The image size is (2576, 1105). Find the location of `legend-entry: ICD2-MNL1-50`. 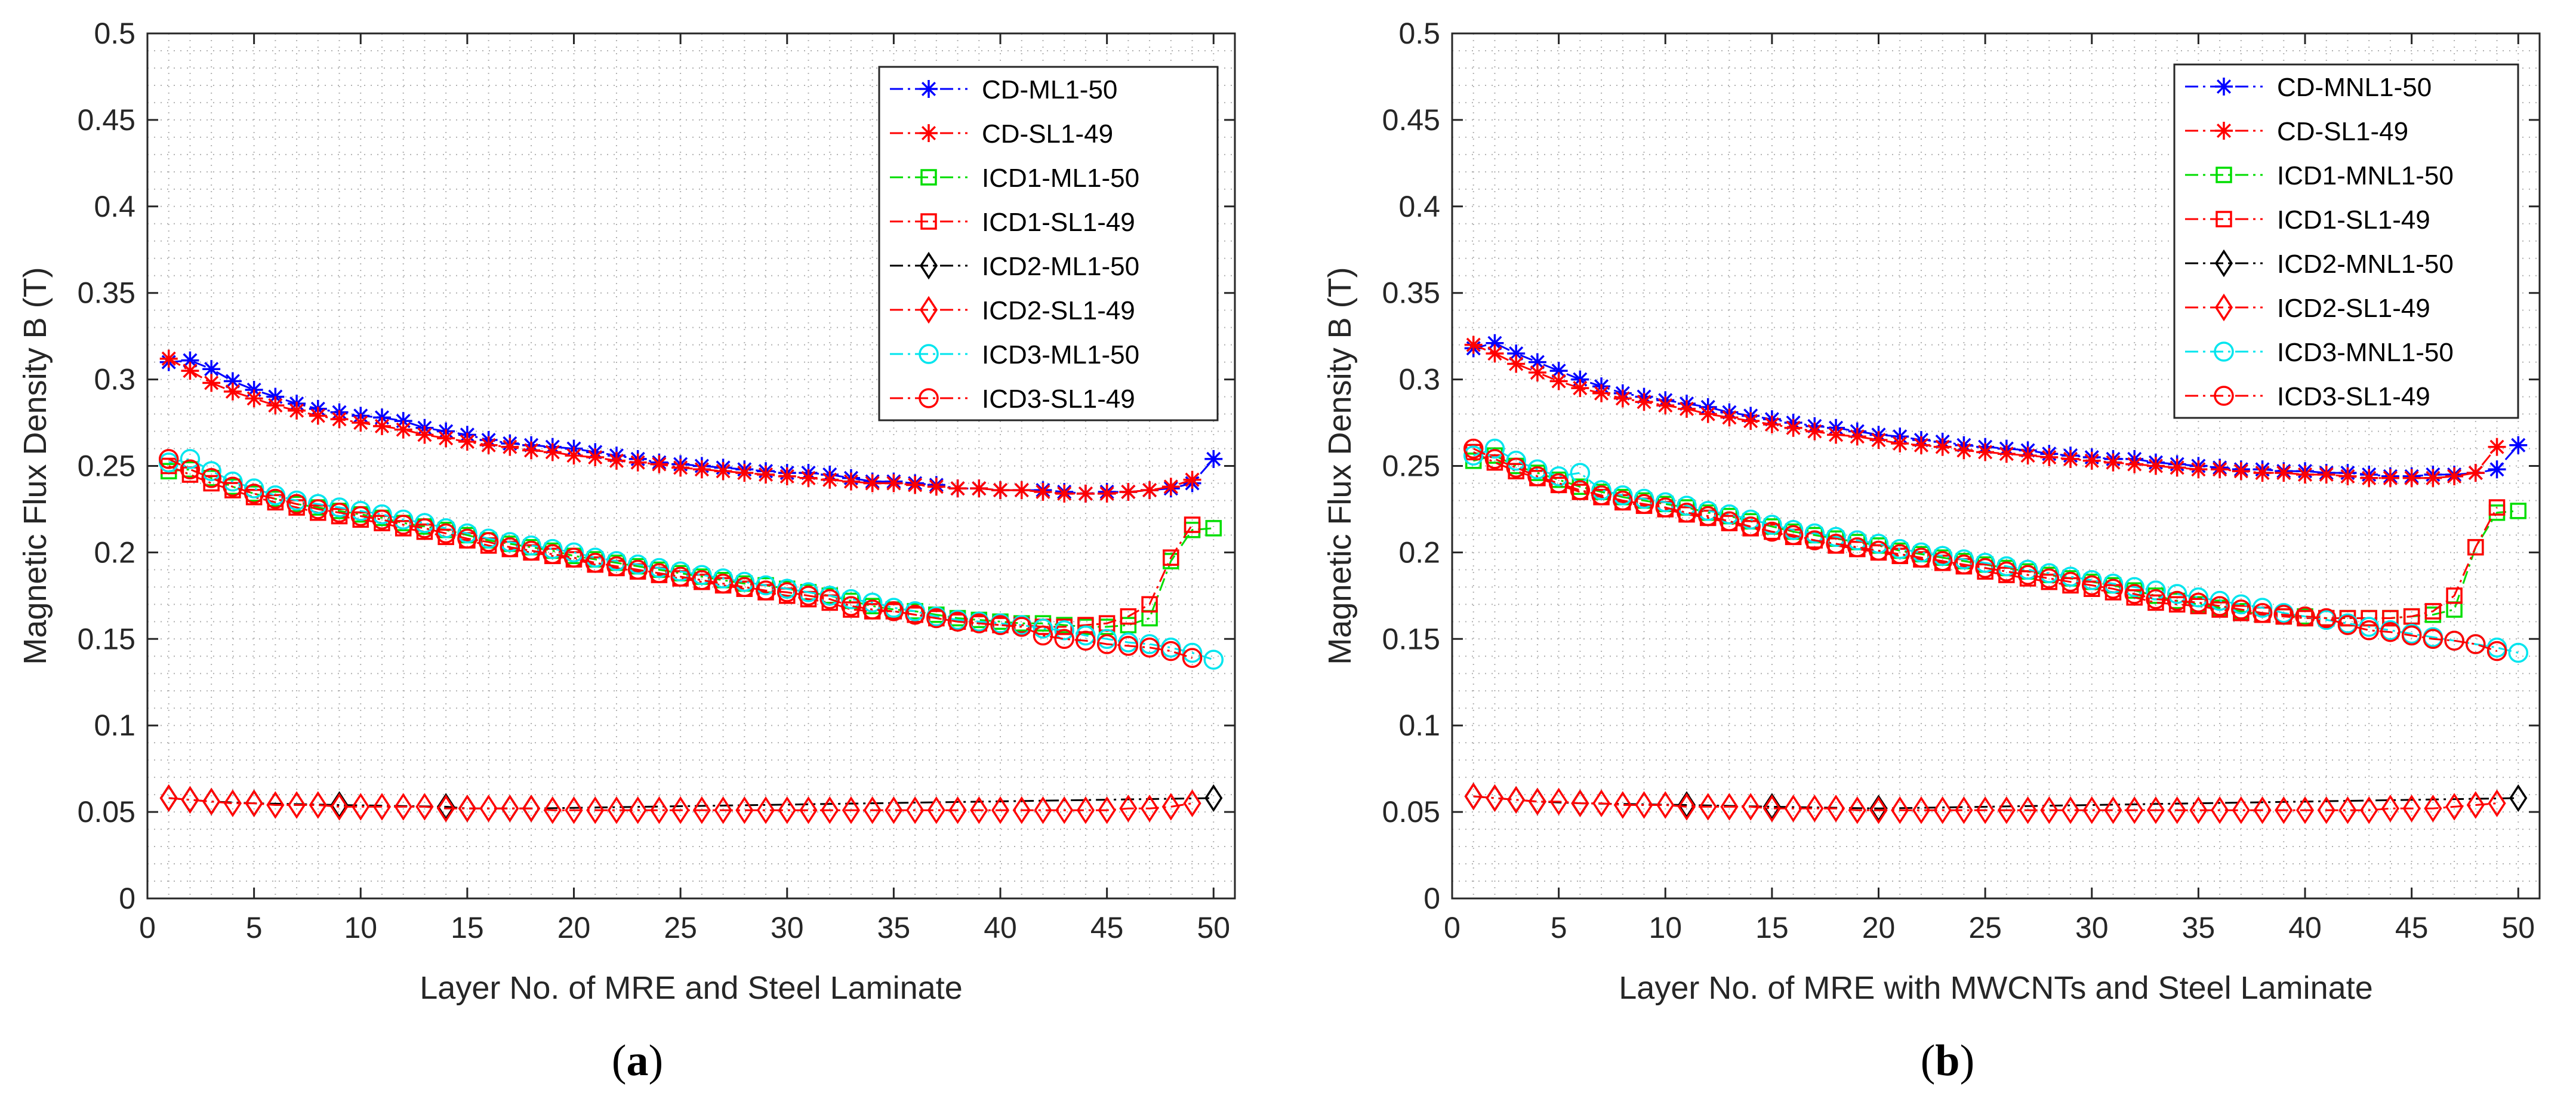

legend-entry: ICD2-MNL1-50 is located at coordinates (2319, 264).